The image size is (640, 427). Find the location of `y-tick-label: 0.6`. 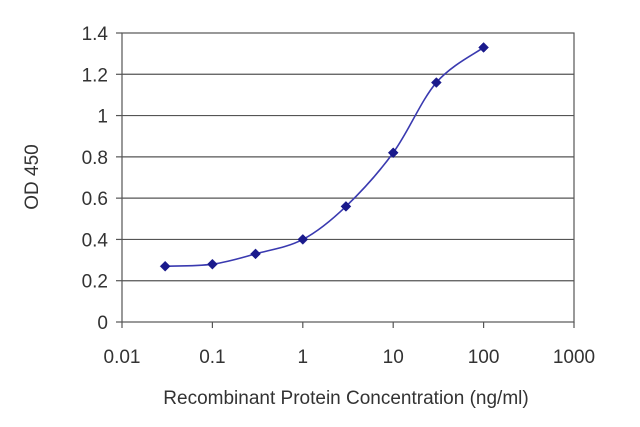

y-tick-label: 0.6 is located at coordinates (95, 199).